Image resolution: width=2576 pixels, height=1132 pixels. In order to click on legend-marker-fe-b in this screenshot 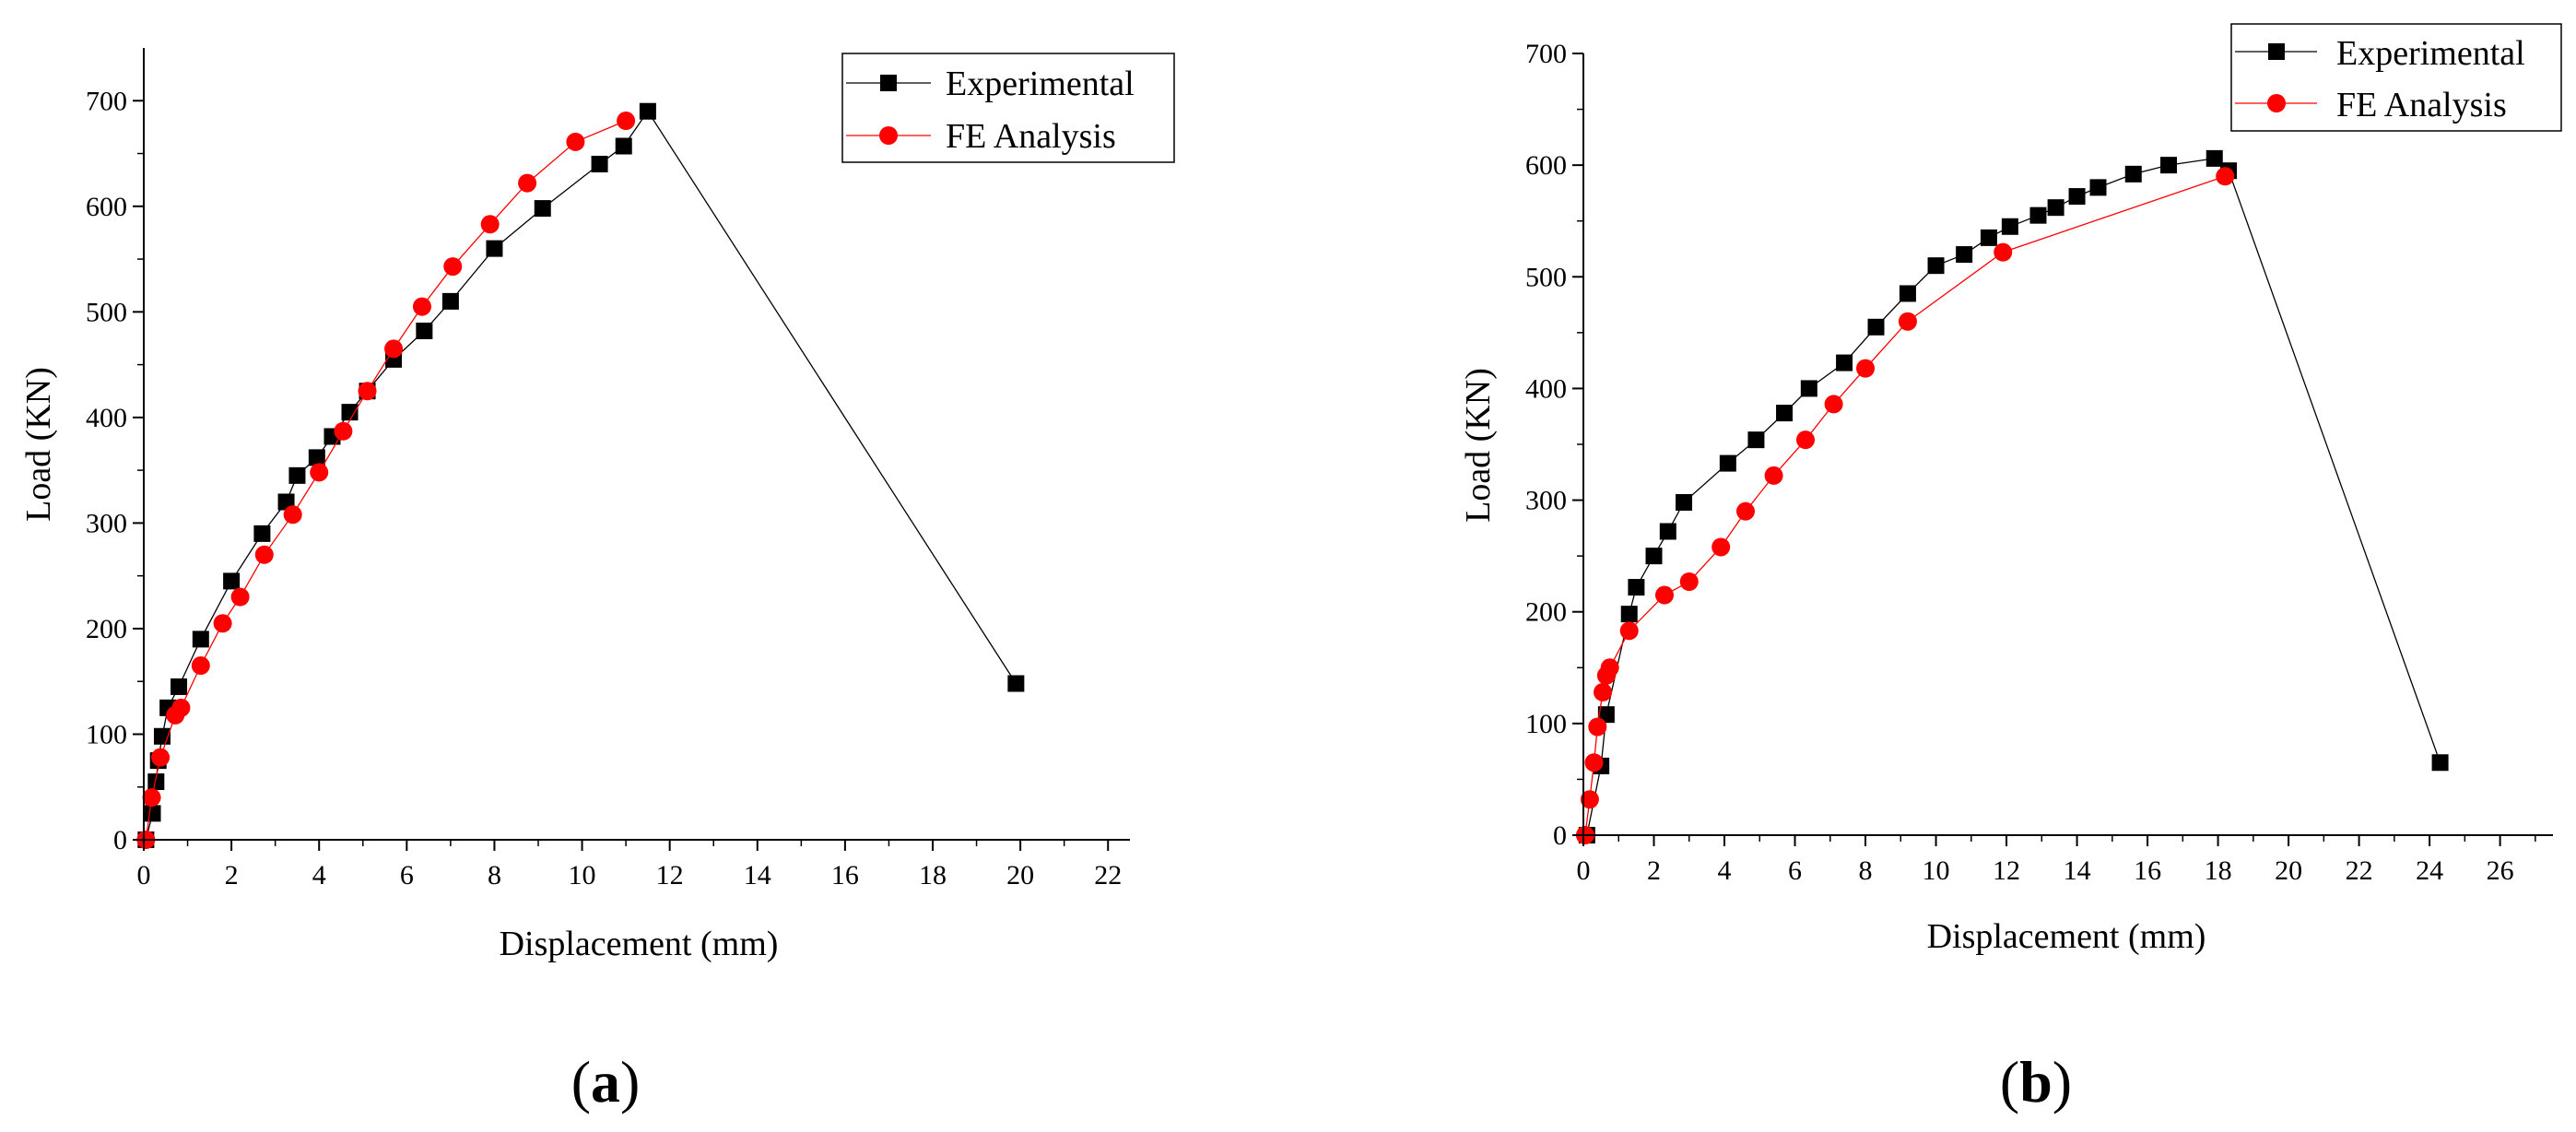, I will do `click(2276, 103)`.